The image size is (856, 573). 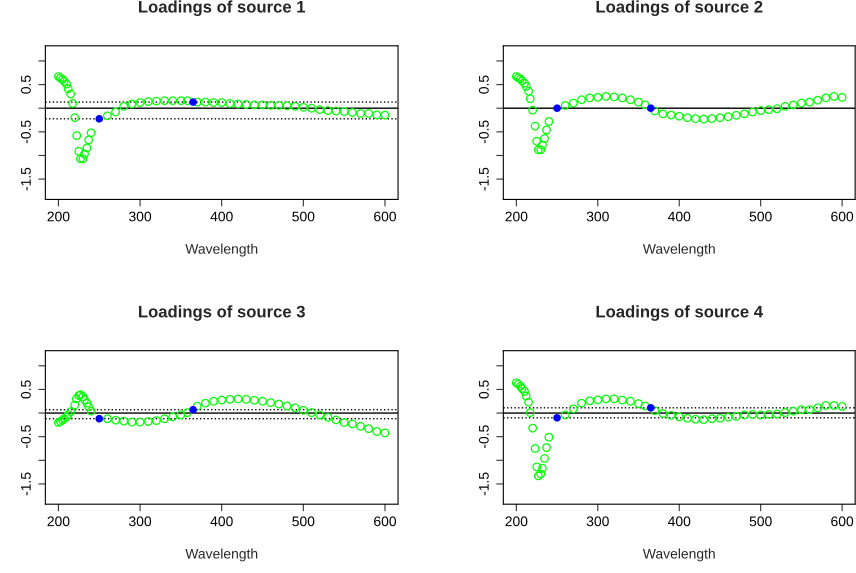 I want to click on chart-title: Loadings of source 4, so click(x=679, y=313).